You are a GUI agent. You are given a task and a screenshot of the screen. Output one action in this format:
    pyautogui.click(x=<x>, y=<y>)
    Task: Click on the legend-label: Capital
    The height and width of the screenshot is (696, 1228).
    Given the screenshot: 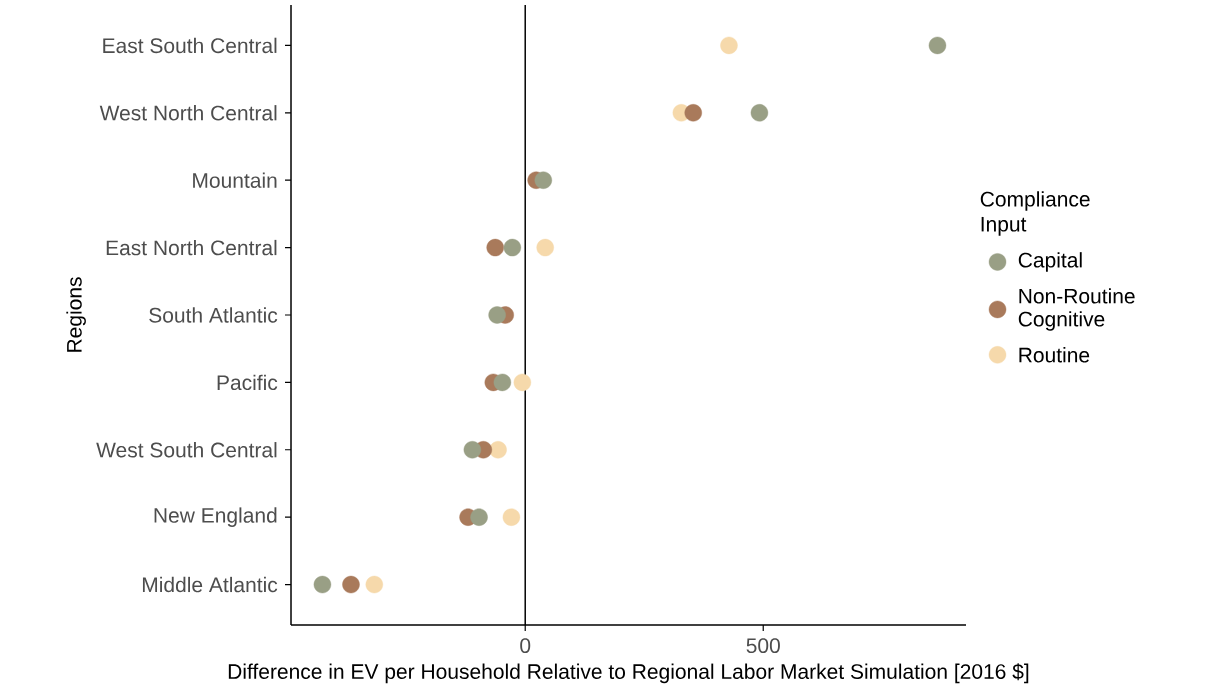 What is the action you would take?
    pyautogui.click(x=1050, y=262)
    